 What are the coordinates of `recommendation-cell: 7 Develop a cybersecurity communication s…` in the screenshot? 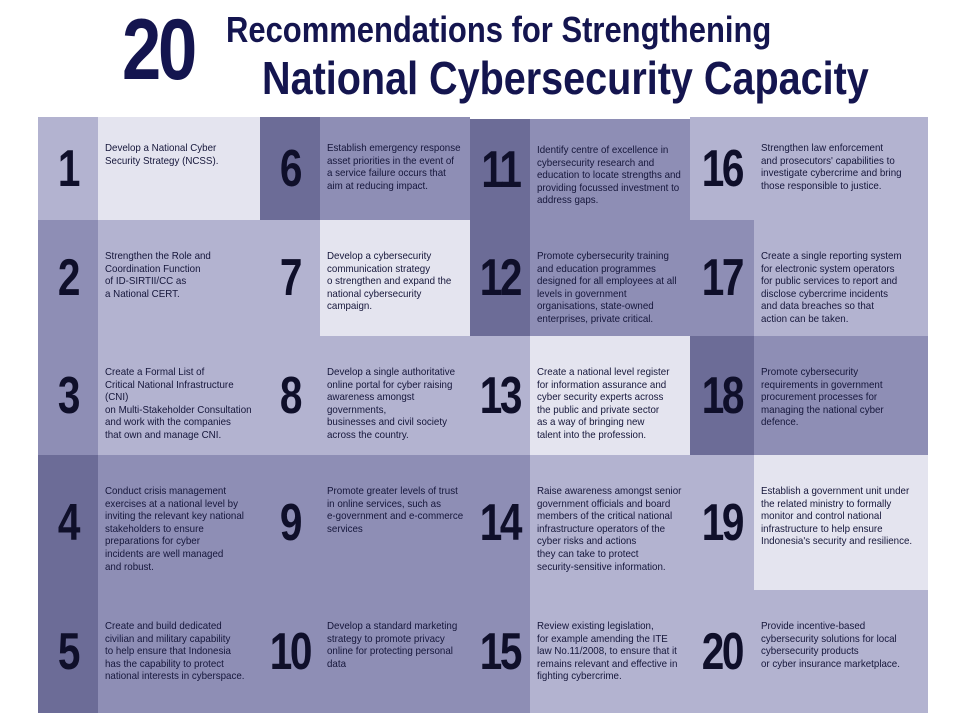 It's located at (365, 278).